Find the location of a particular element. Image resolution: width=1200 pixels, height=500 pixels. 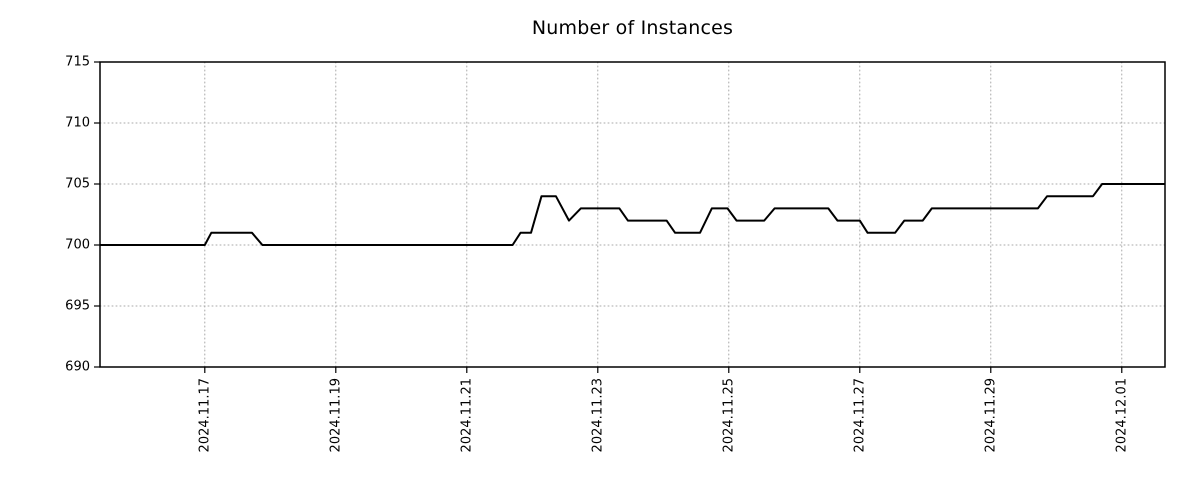

x-tick-label: 2024.11.19 is located at coordinates (335, 415).